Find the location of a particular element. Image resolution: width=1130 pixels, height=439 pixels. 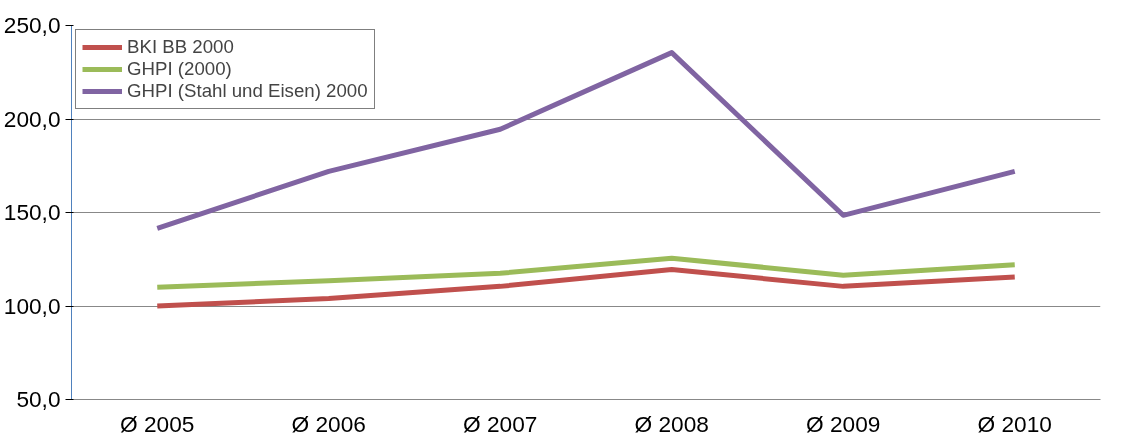

y-tick-label: 50,0 is located at coordinates (38, 399).